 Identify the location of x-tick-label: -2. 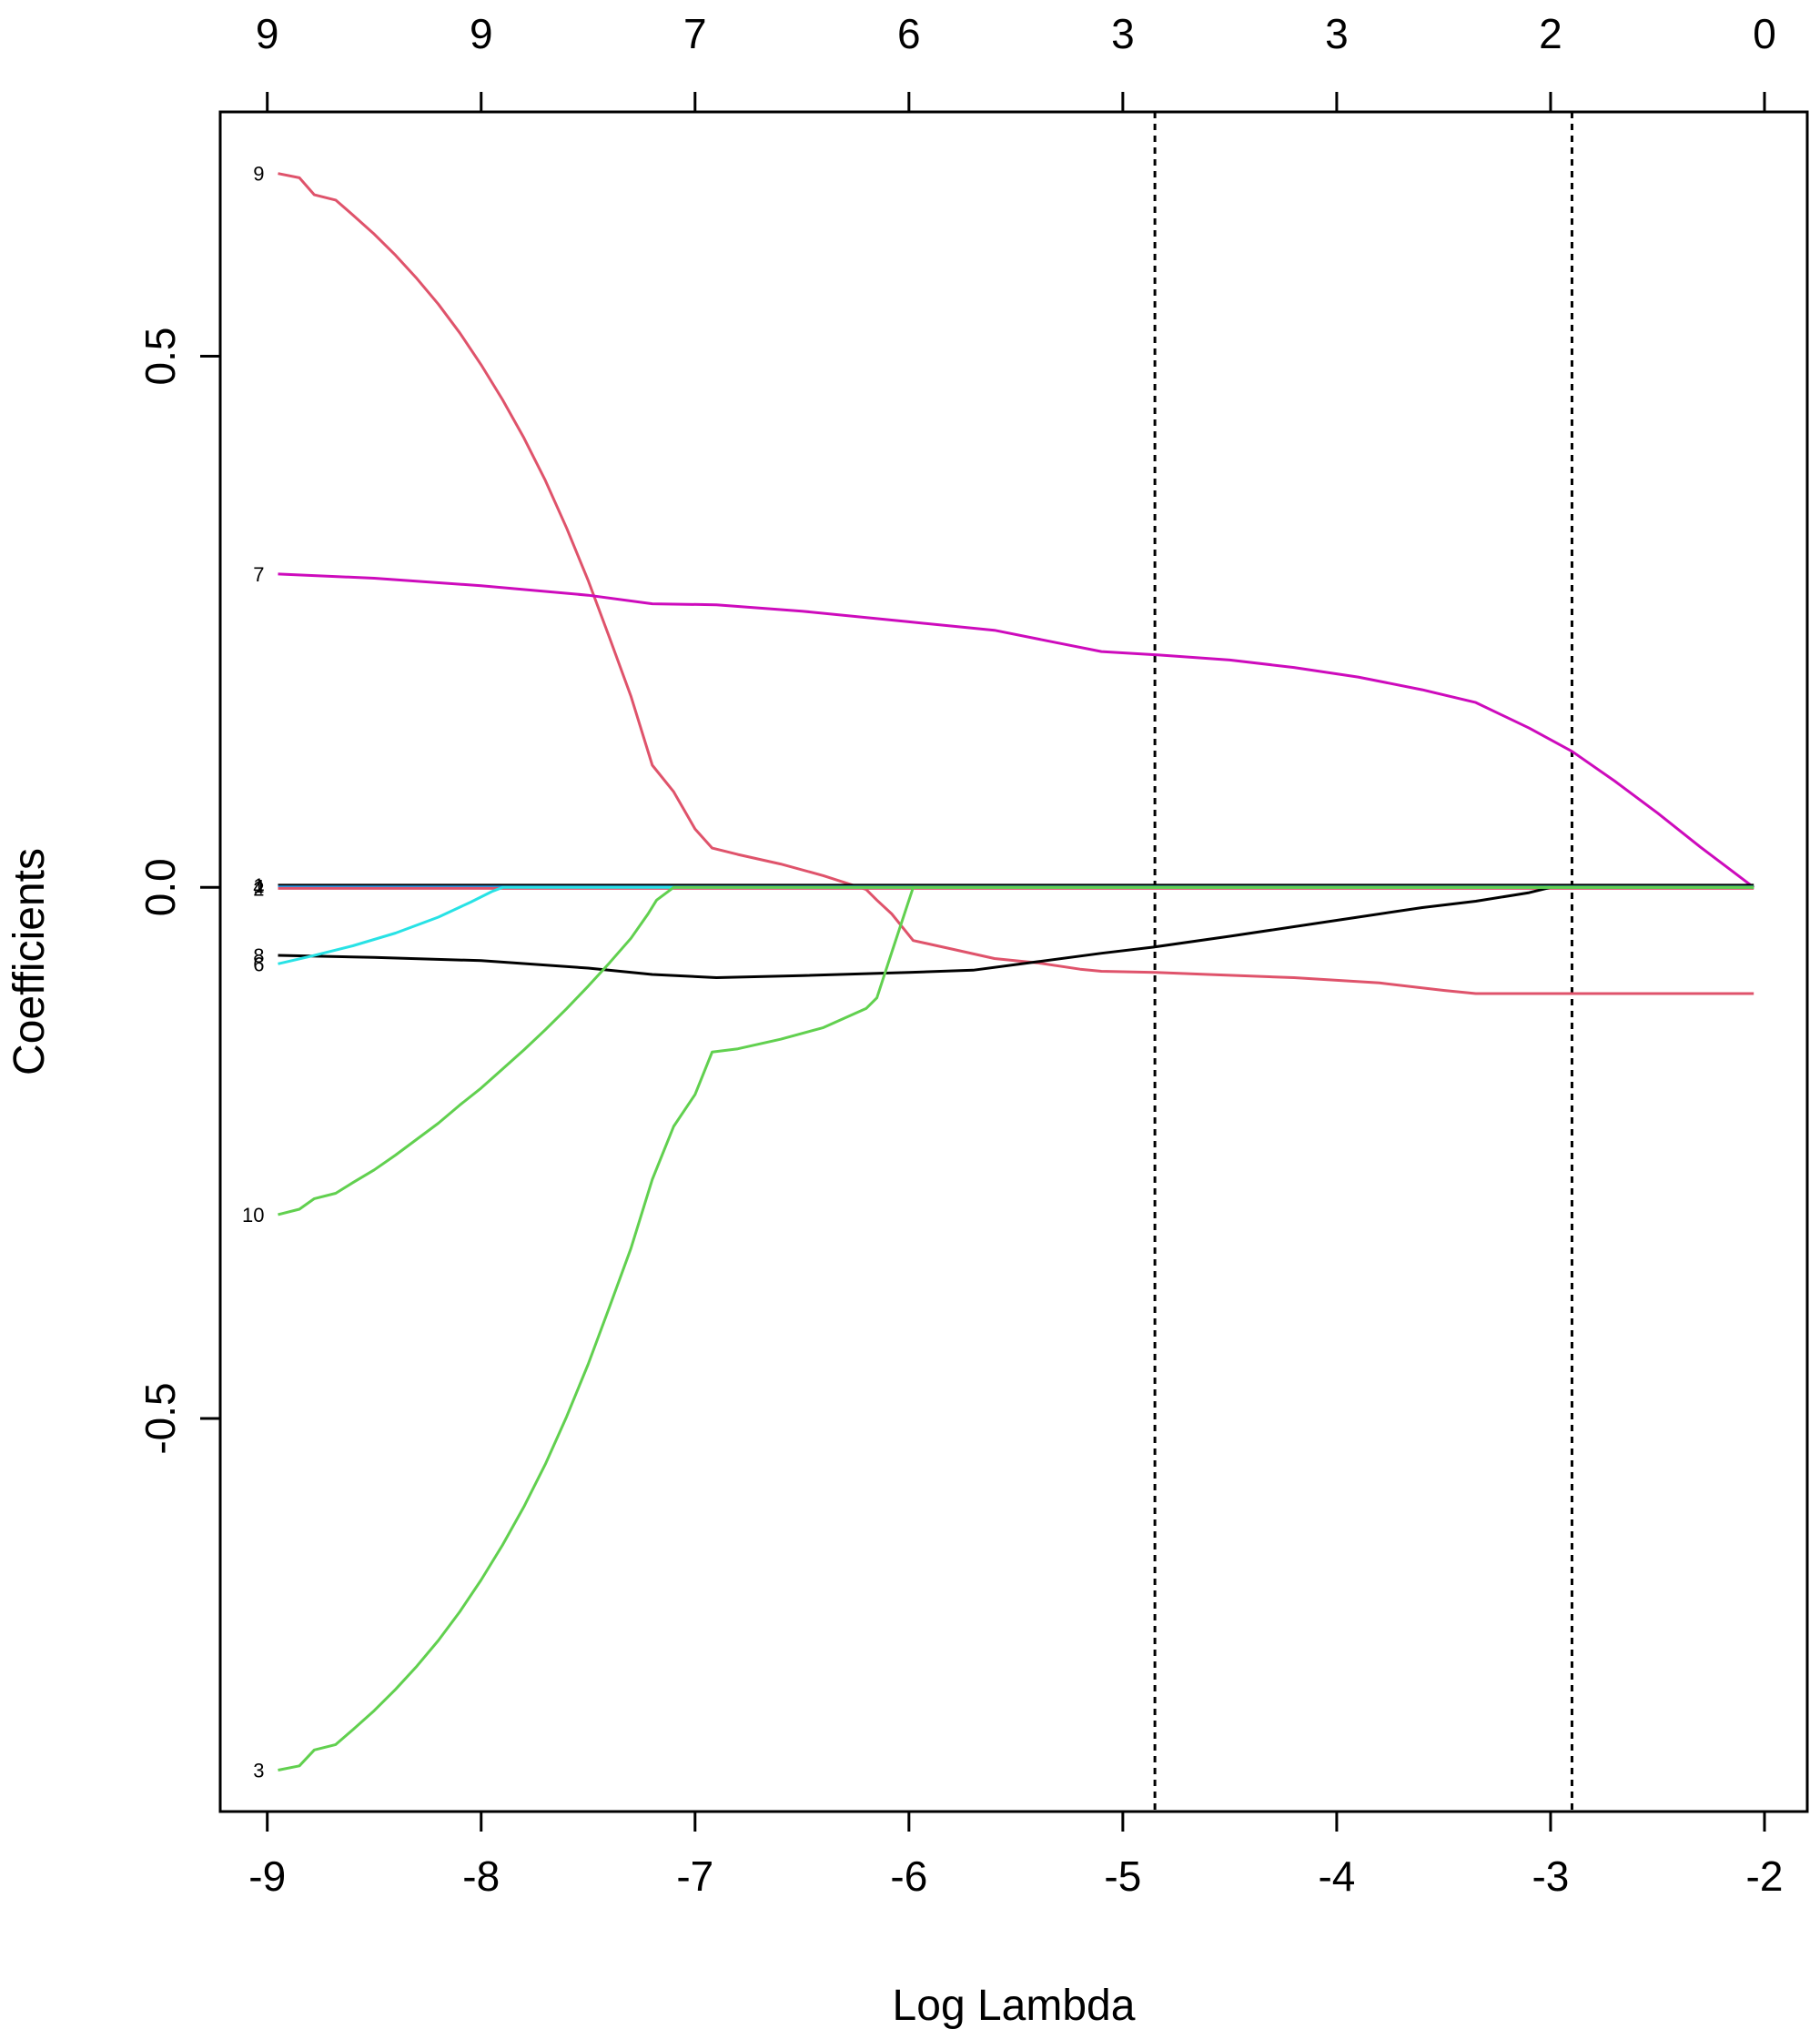
(1765, 1876).